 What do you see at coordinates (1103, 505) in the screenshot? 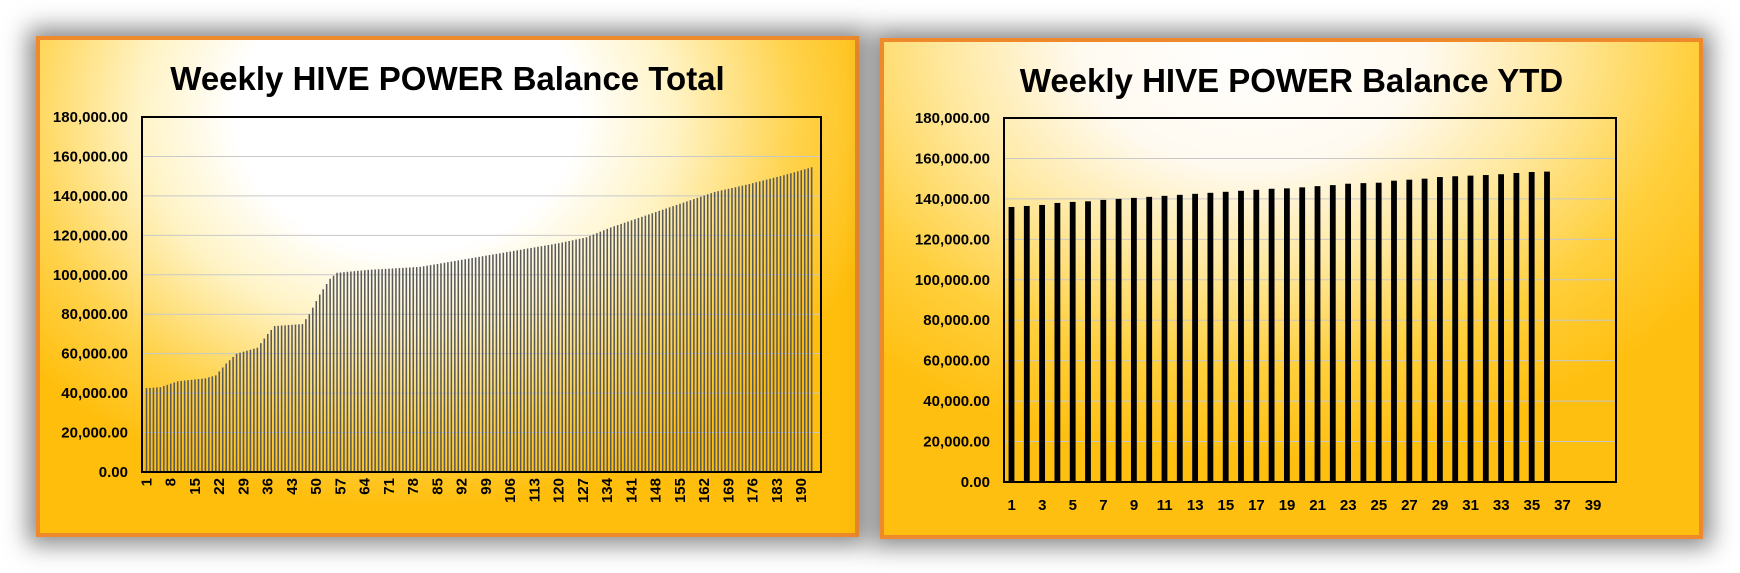
I see `x-tick-label: 7` at bounding box center [1103, 505].